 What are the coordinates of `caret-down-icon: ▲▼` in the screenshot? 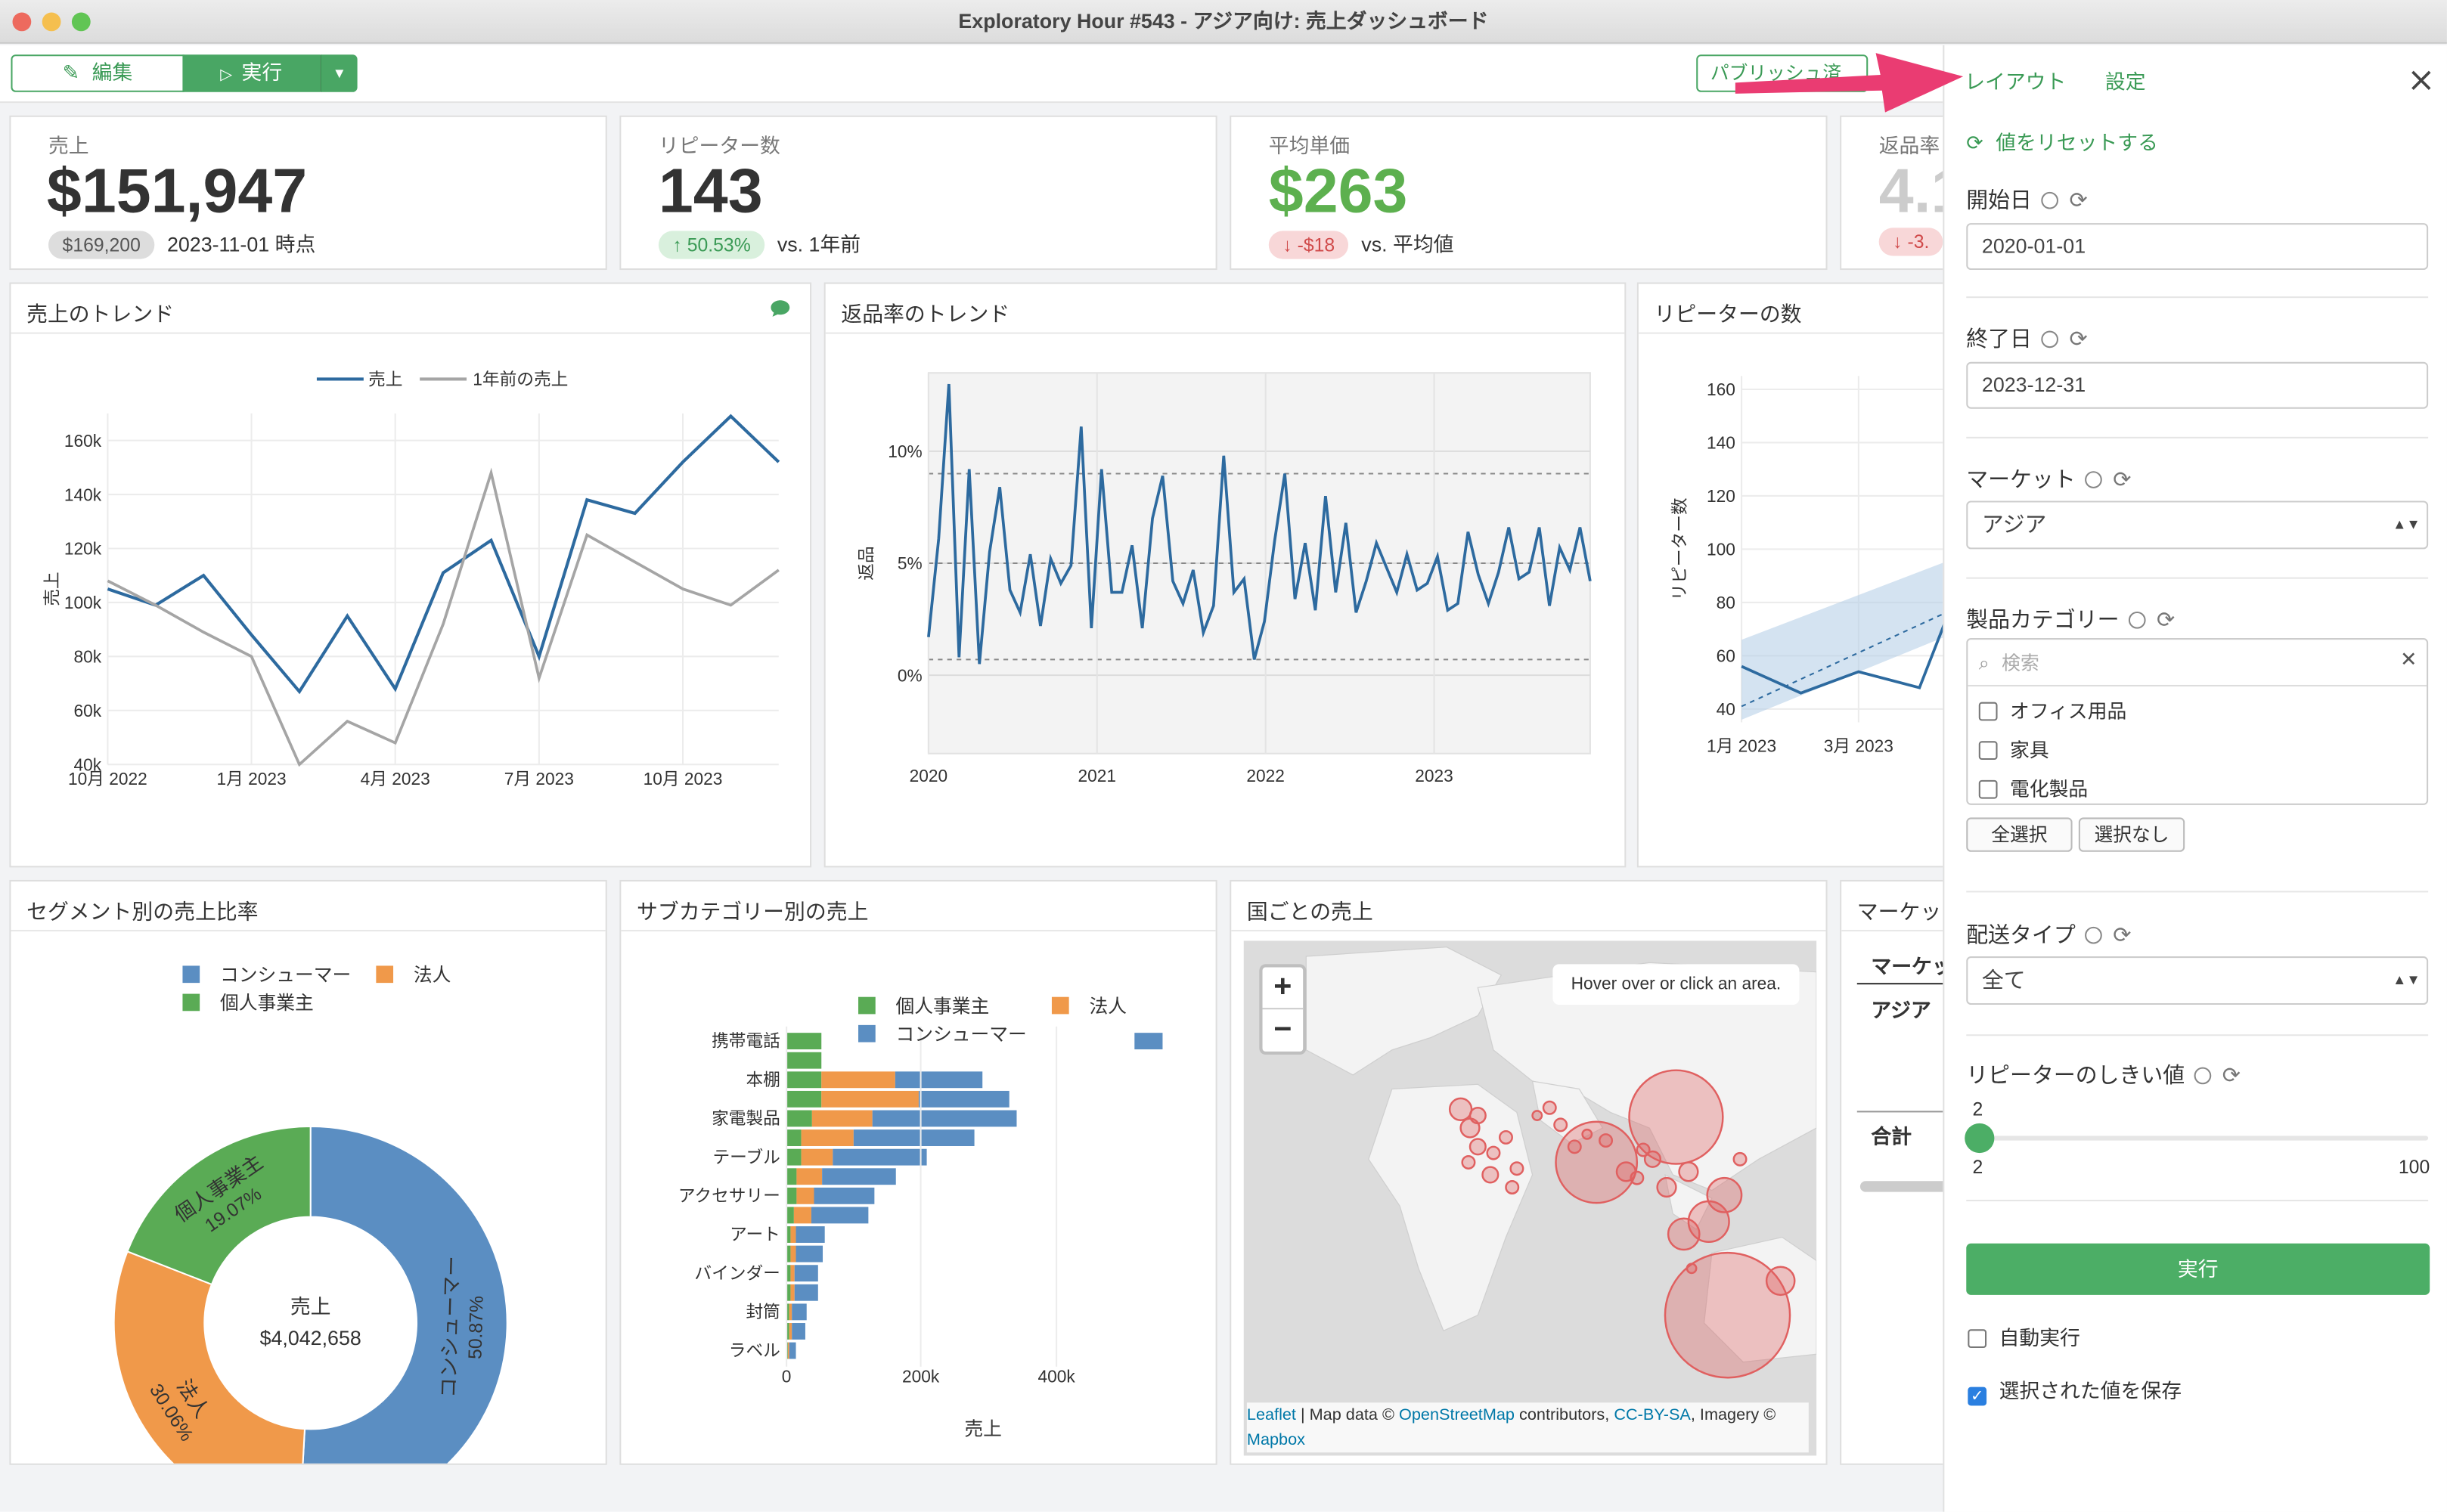 It's located at (2407, 980).